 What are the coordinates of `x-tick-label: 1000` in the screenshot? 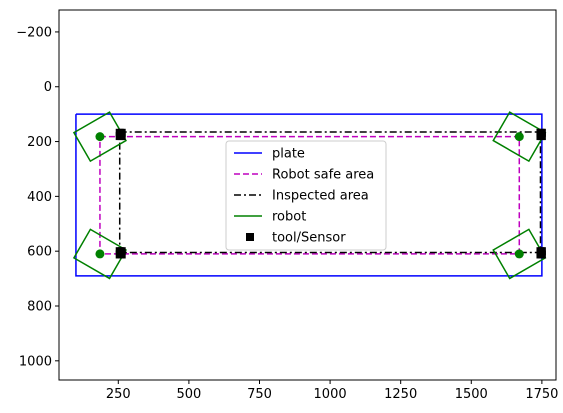 It's located at (330, 394).